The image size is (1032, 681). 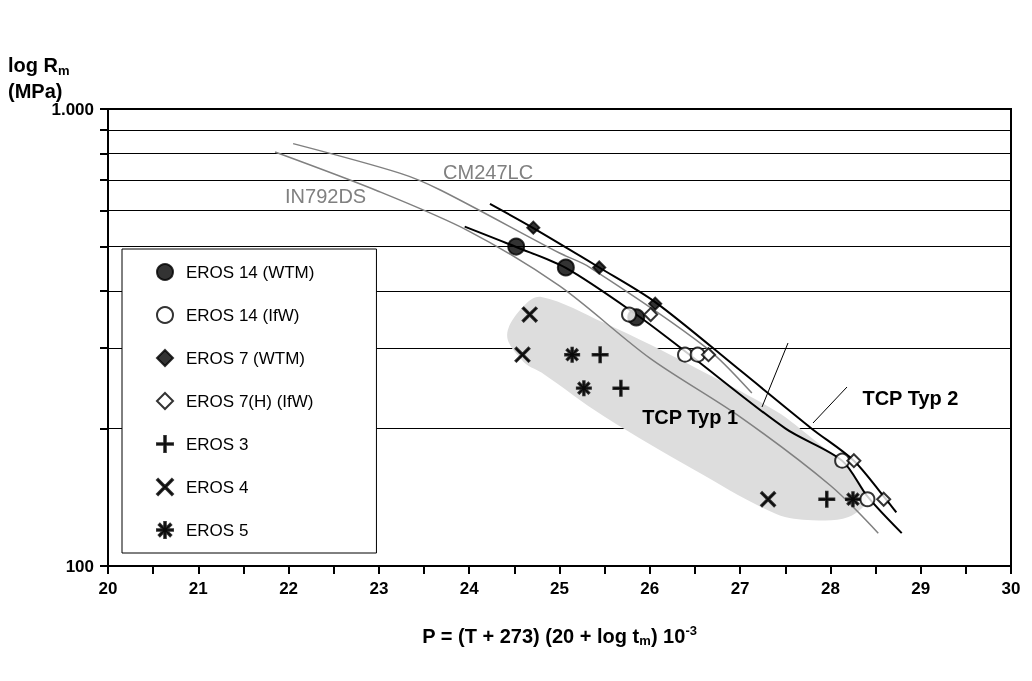 What do you see at coordinates (217, 487) in the screenshot?
I see `legend-label: EROS 4` at bounding box center [217, 487].